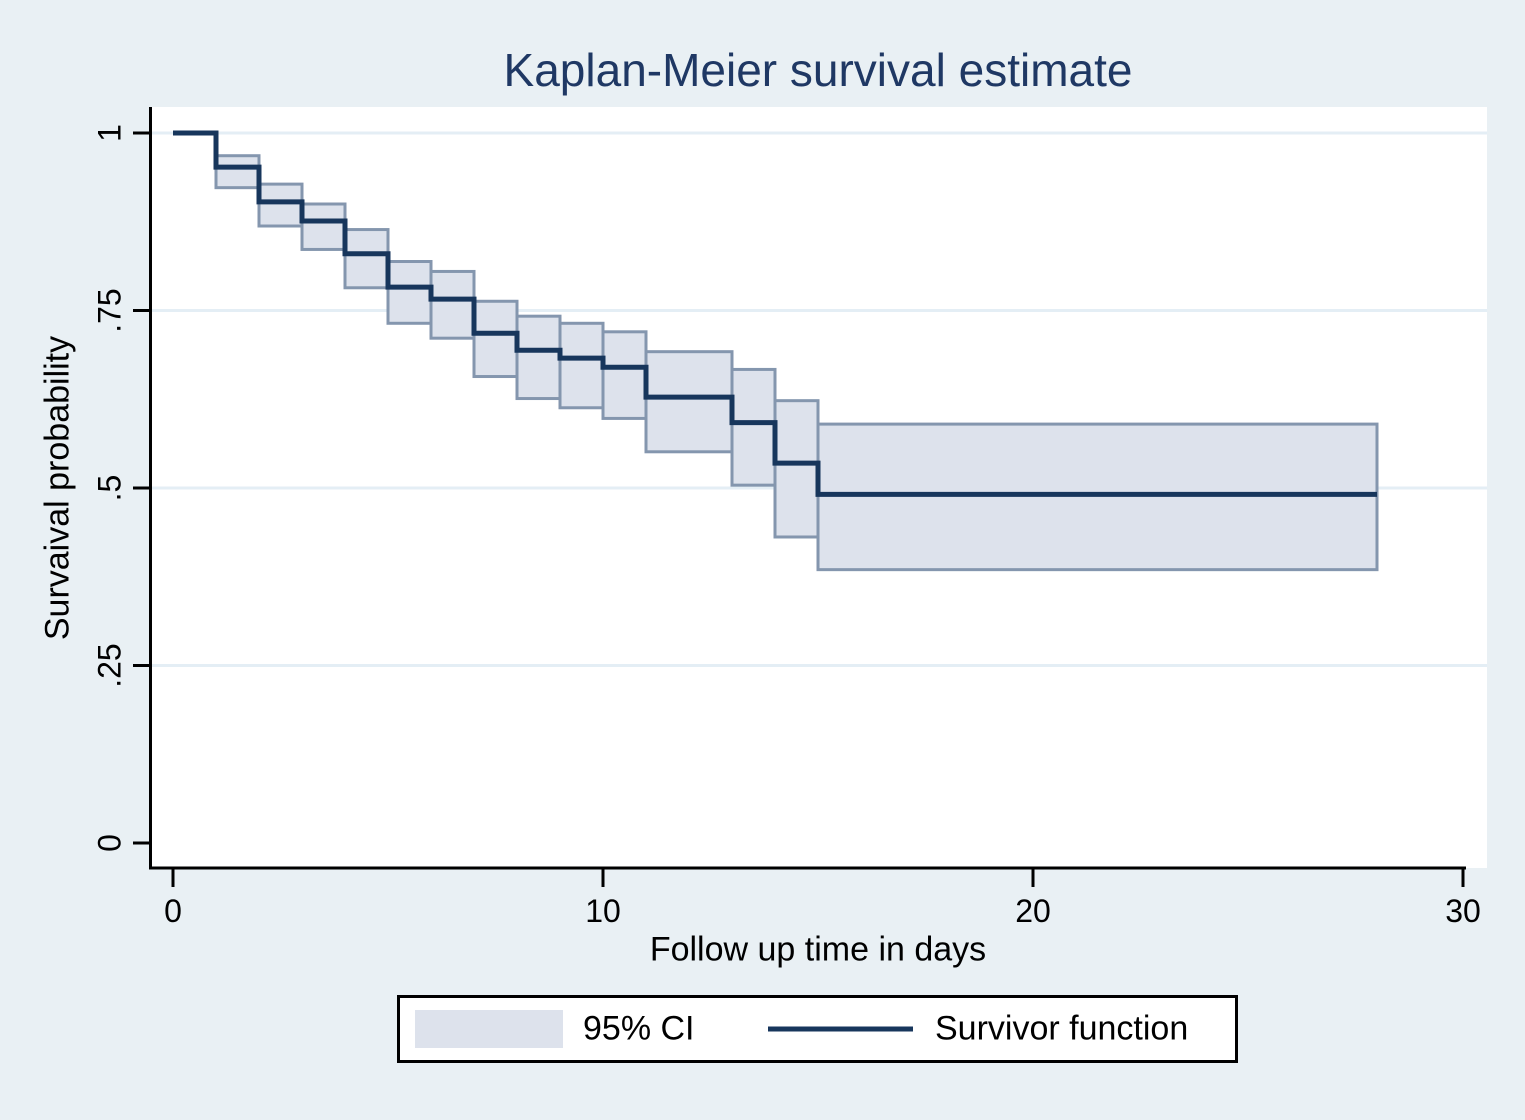 The image size is (1525, 1120). Describe the element at coordinates (109, 488) in the screenshot. I see `y-tick-label: .5` at that location.